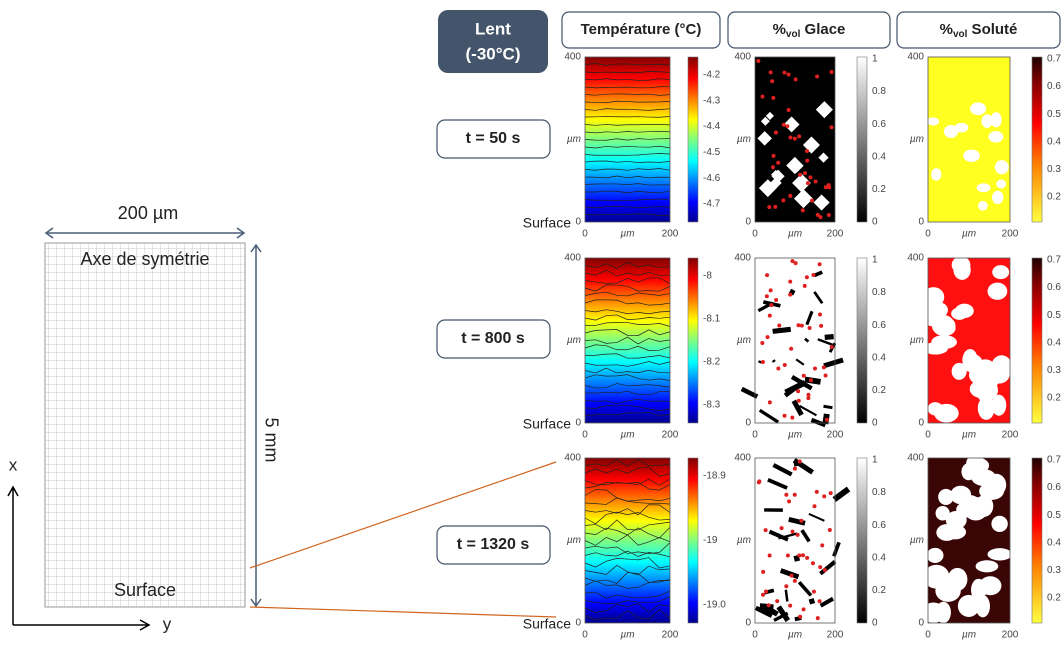 The width and height of the screenshot is (1061, 647). What do you see at coordinates (641, 30) in the screenshot?
I see `column-header-box` at bounding box center [641, 30].